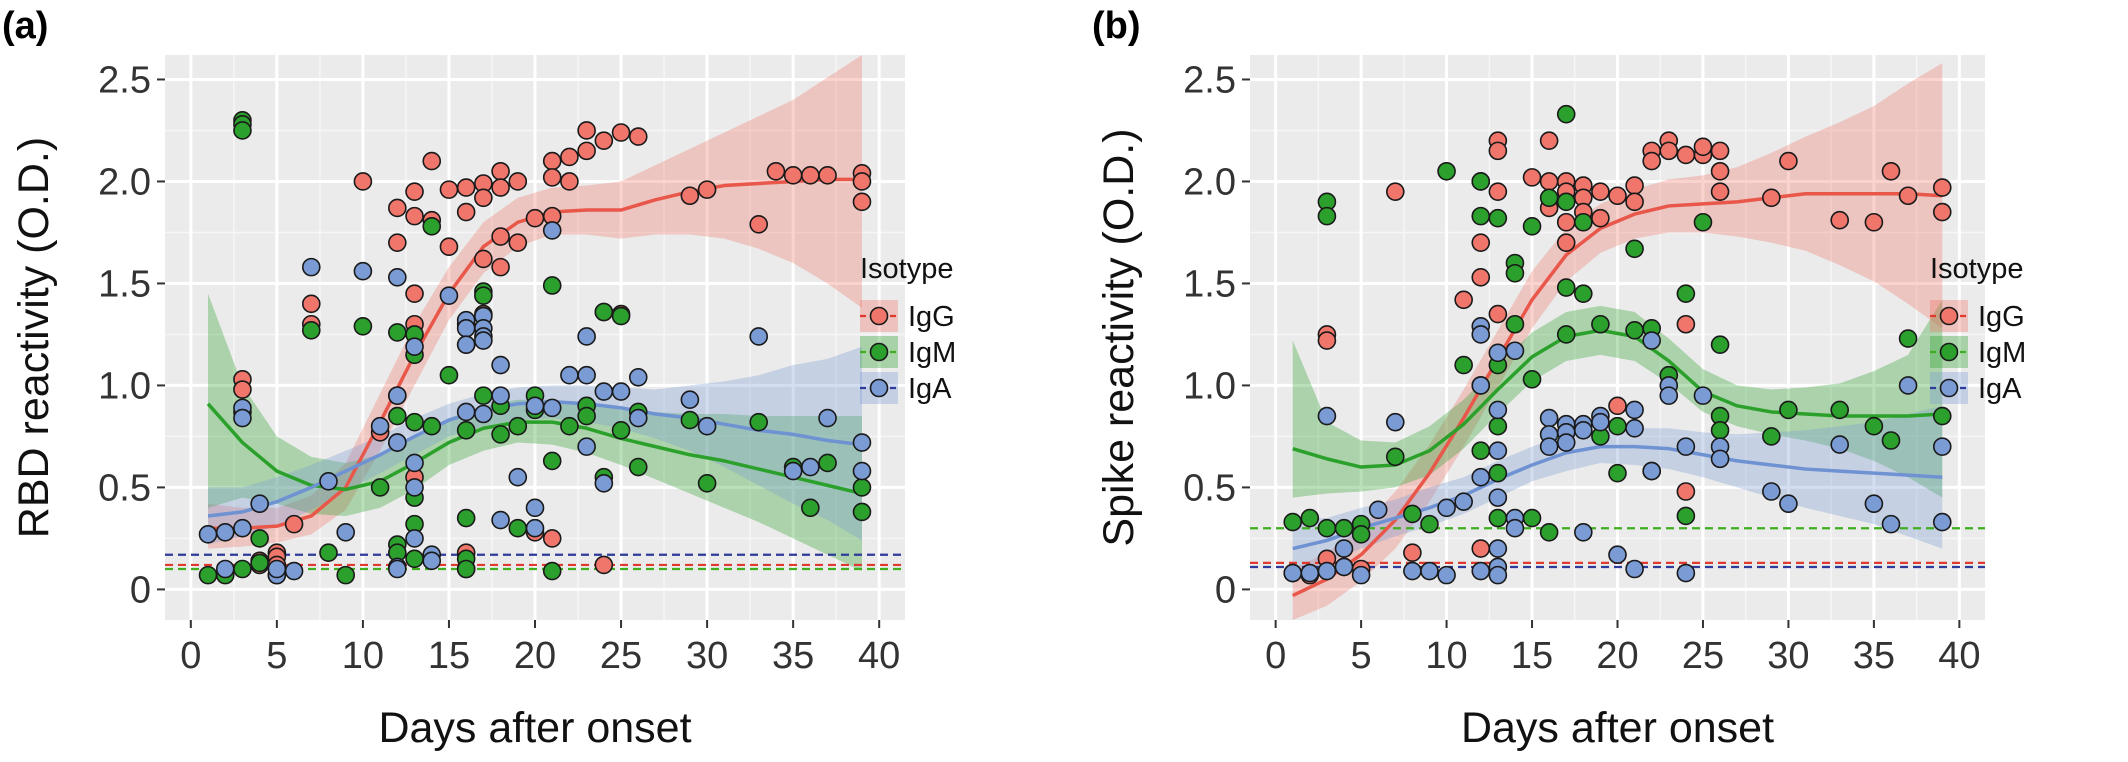 This screenshot has width=2128, height=762. I want to click on legend-label-igg: IgG, so click(2001, 317).